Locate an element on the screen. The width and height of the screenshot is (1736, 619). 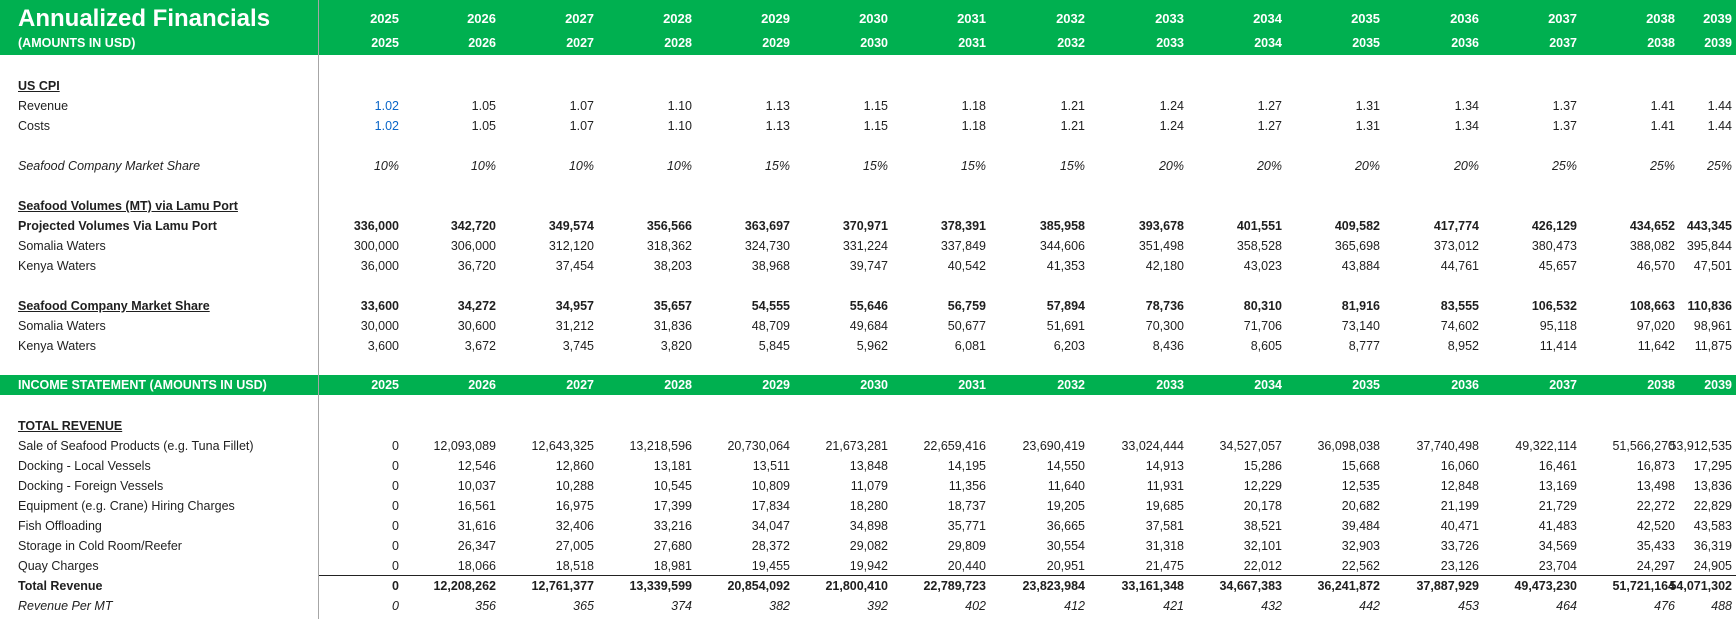
value-cell: 27,680 is located at coordinates (672, 546).